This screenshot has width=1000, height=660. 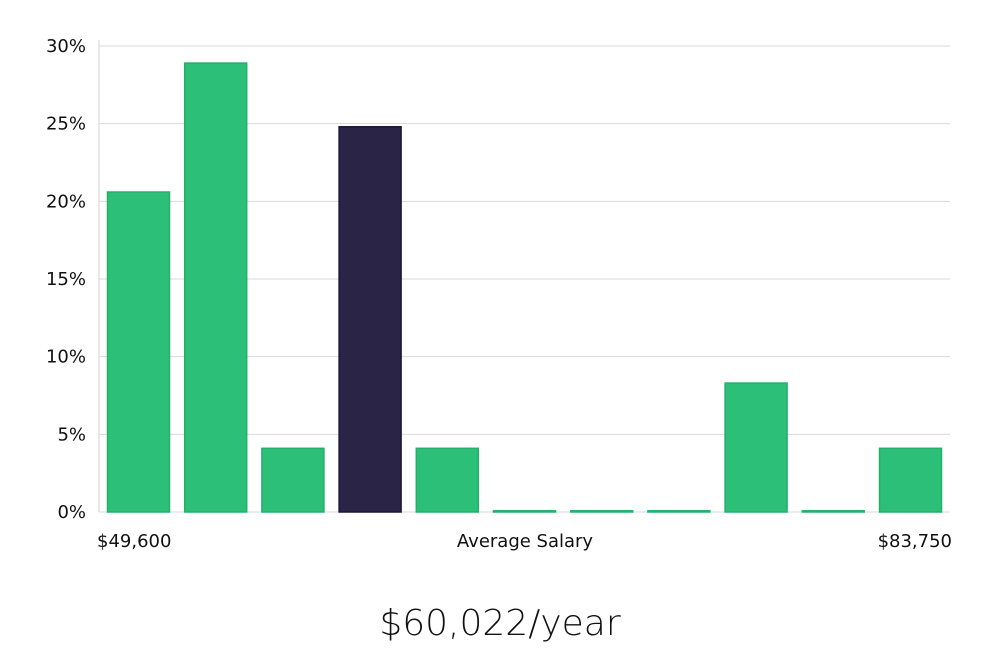 What do you see at coordinates (370, 319) in the screenshot?
I see `bar-highlighted` at bounding box center [370, 319].